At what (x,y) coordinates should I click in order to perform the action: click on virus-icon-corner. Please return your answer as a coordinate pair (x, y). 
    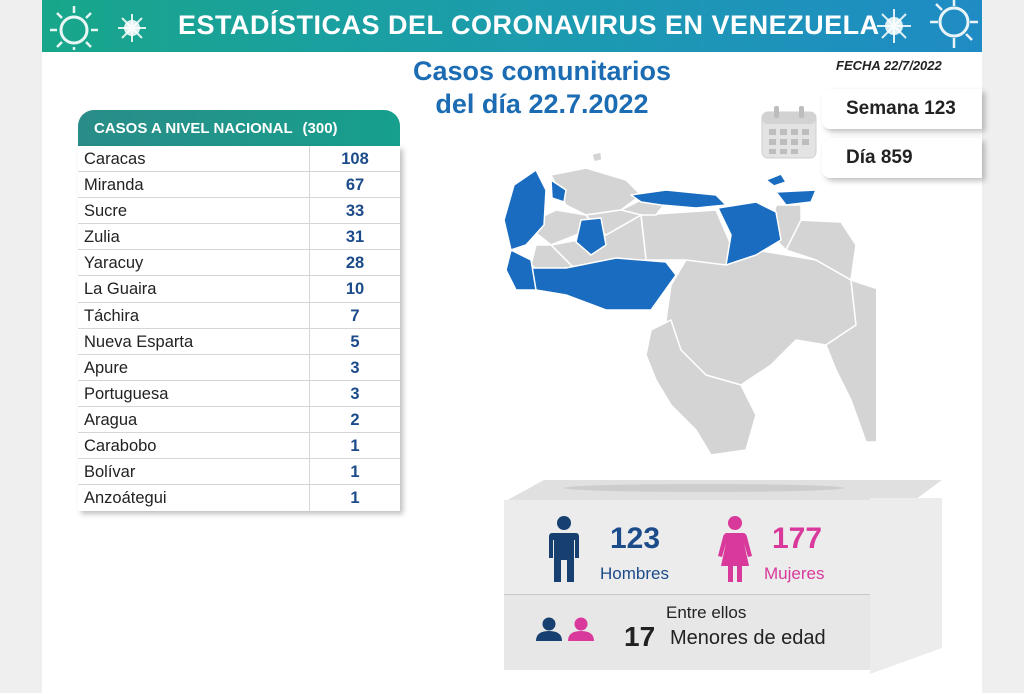
    Looking at the image, I should click on (954, 24).